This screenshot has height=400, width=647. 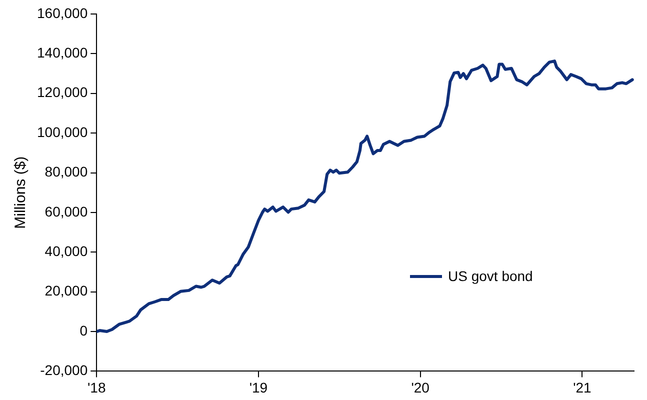 I want to click on legend-label: US govt bond, so click(x=490, y=276).